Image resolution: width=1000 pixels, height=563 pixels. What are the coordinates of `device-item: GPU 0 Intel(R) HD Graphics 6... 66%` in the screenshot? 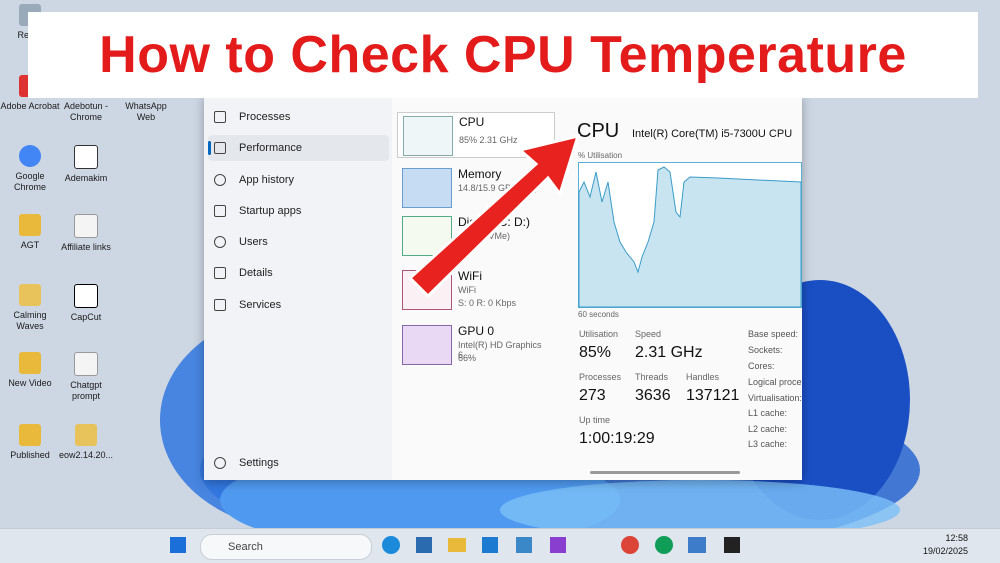 It's located at (476, 345).